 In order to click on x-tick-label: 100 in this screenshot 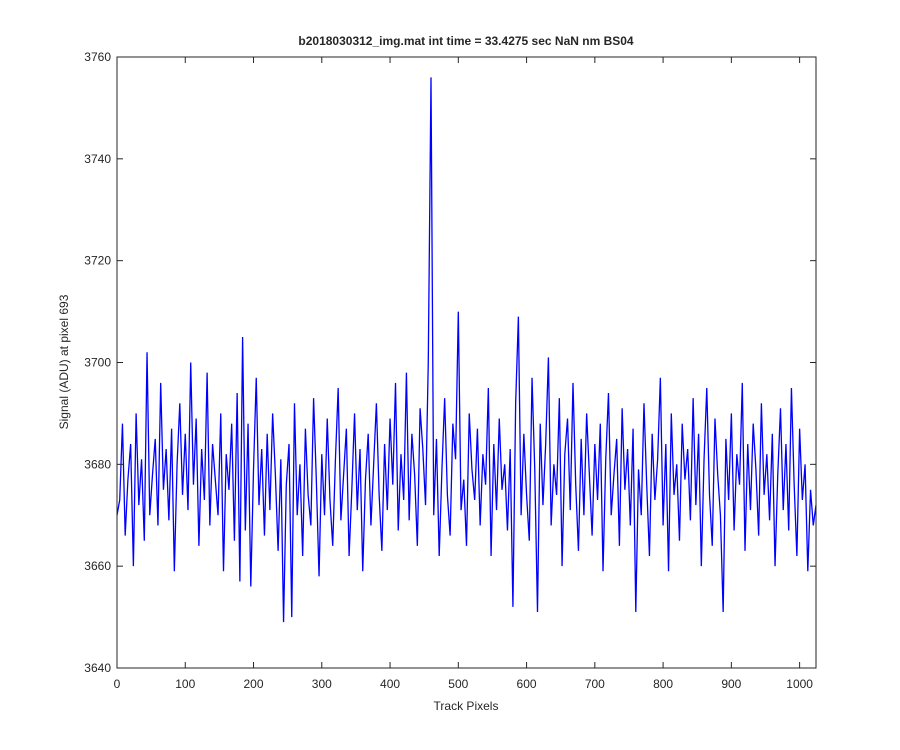, I will do `click(185, 684)`.